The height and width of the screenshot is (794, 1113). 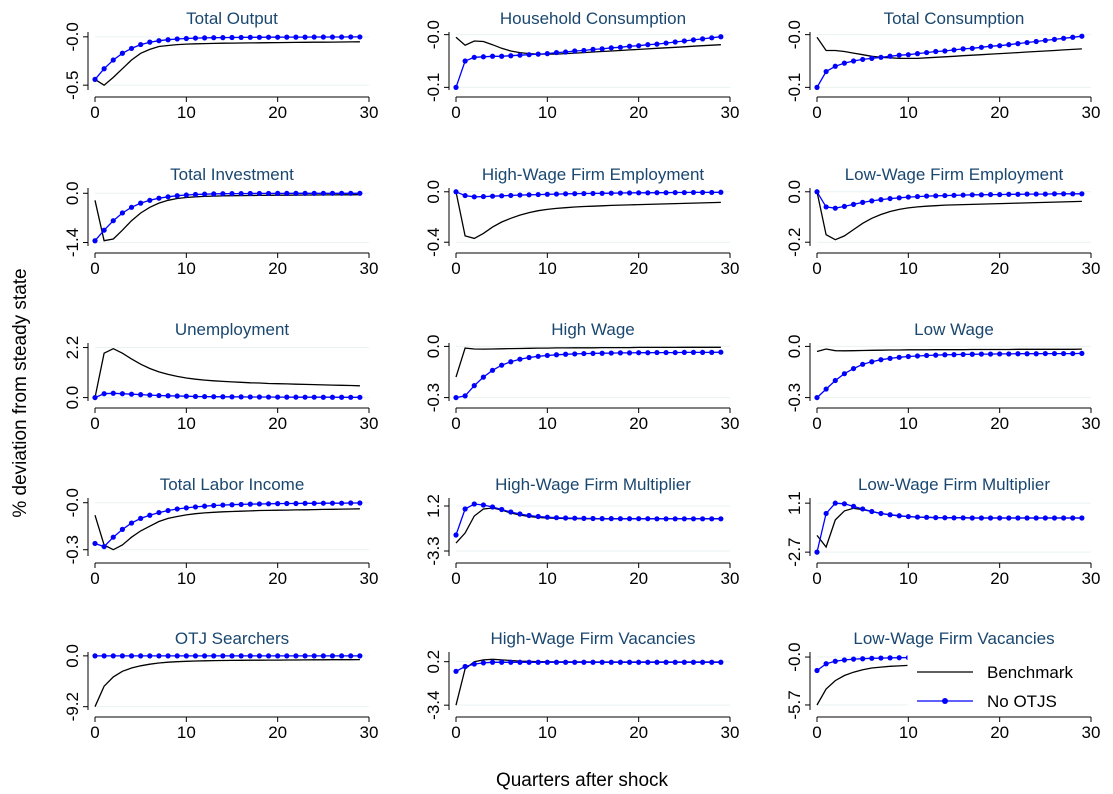 I want to click on y-tick-label: -0.4, so click(x=433, y=242).